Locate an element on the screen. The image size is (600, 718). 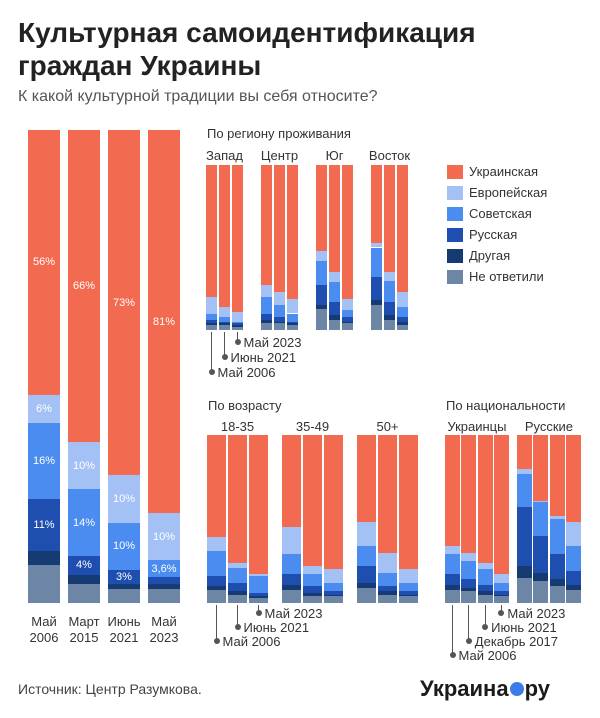
legend-label: Европейская is located at coordinates (508, 192).